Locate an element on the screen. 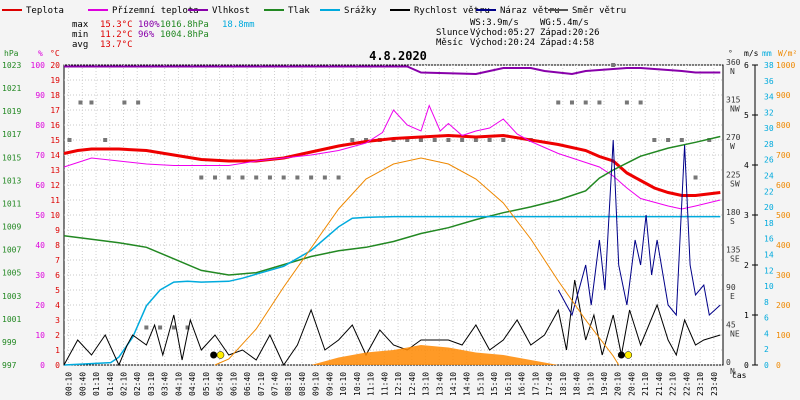 The image size is (800, 400). x-tick: 02:10 is located at coordinates (123, 384).